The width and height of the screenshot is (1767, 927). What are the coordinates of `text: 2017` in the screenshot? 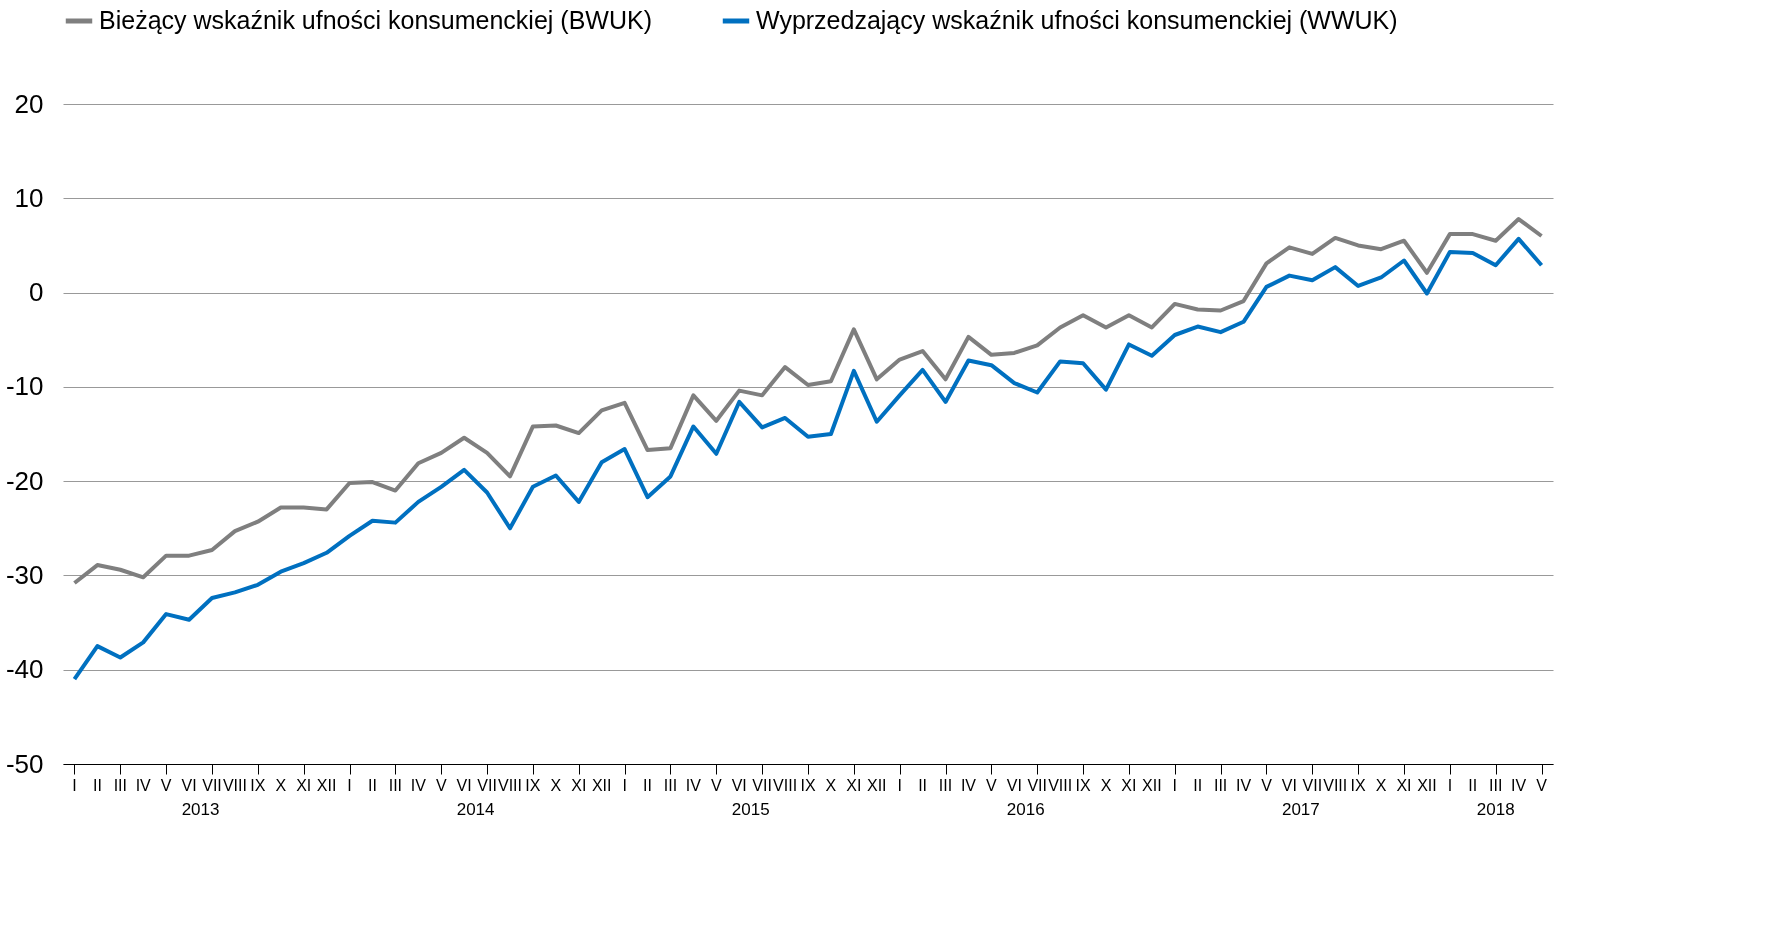 It's located at (1300, 809).